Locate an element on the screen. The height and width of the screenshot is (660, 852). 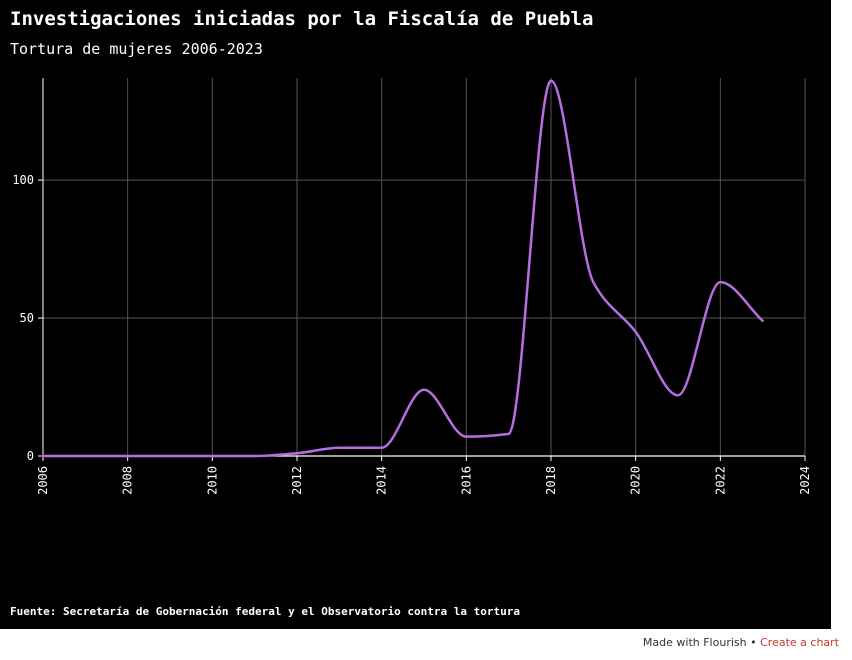
x-tick-label-2012: 2012 is located at coordinates (297, 480).